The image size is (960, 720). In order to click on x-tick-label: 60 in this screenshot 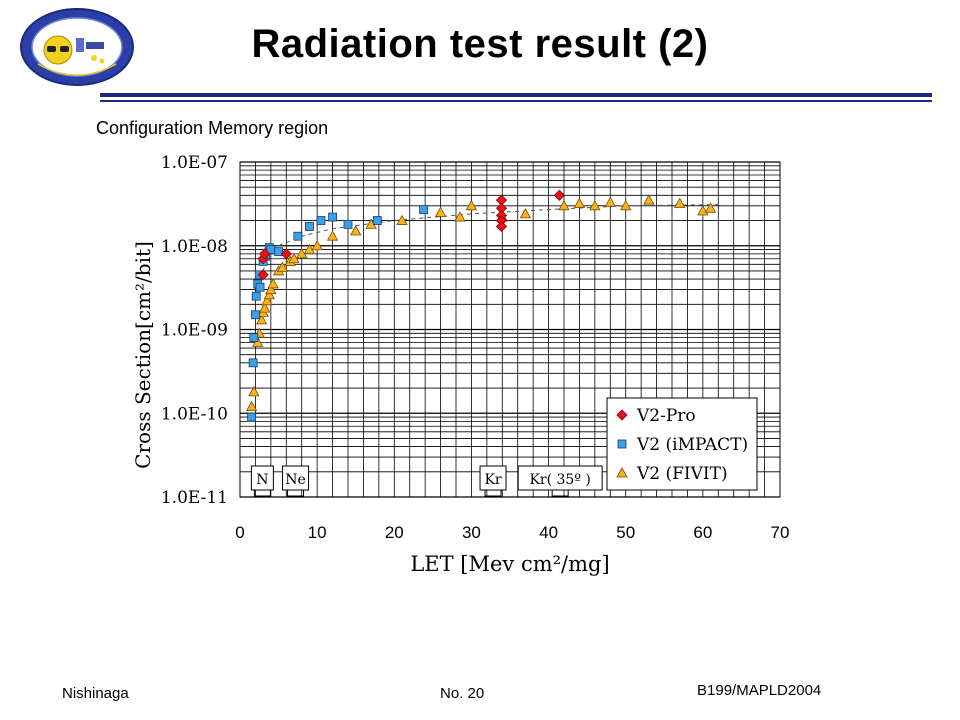, I will do `click(702, 532)`.